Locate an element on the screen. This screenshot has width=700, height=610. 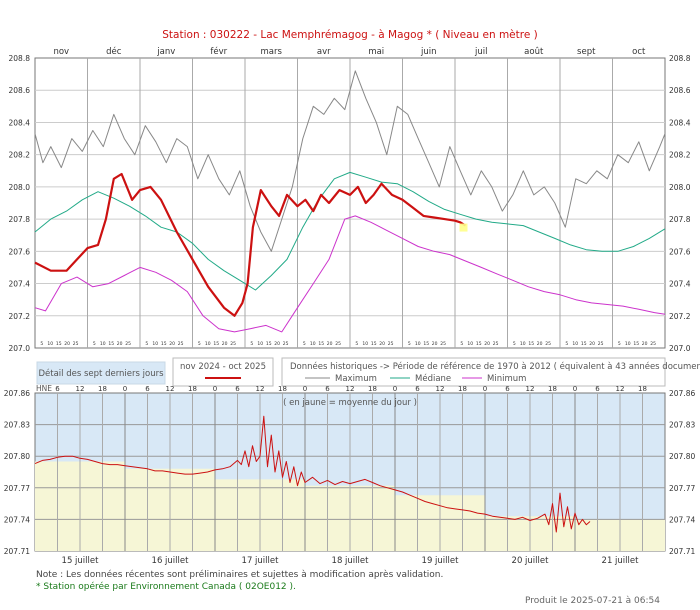
month-label: avr is located at coordinates (324, 52).